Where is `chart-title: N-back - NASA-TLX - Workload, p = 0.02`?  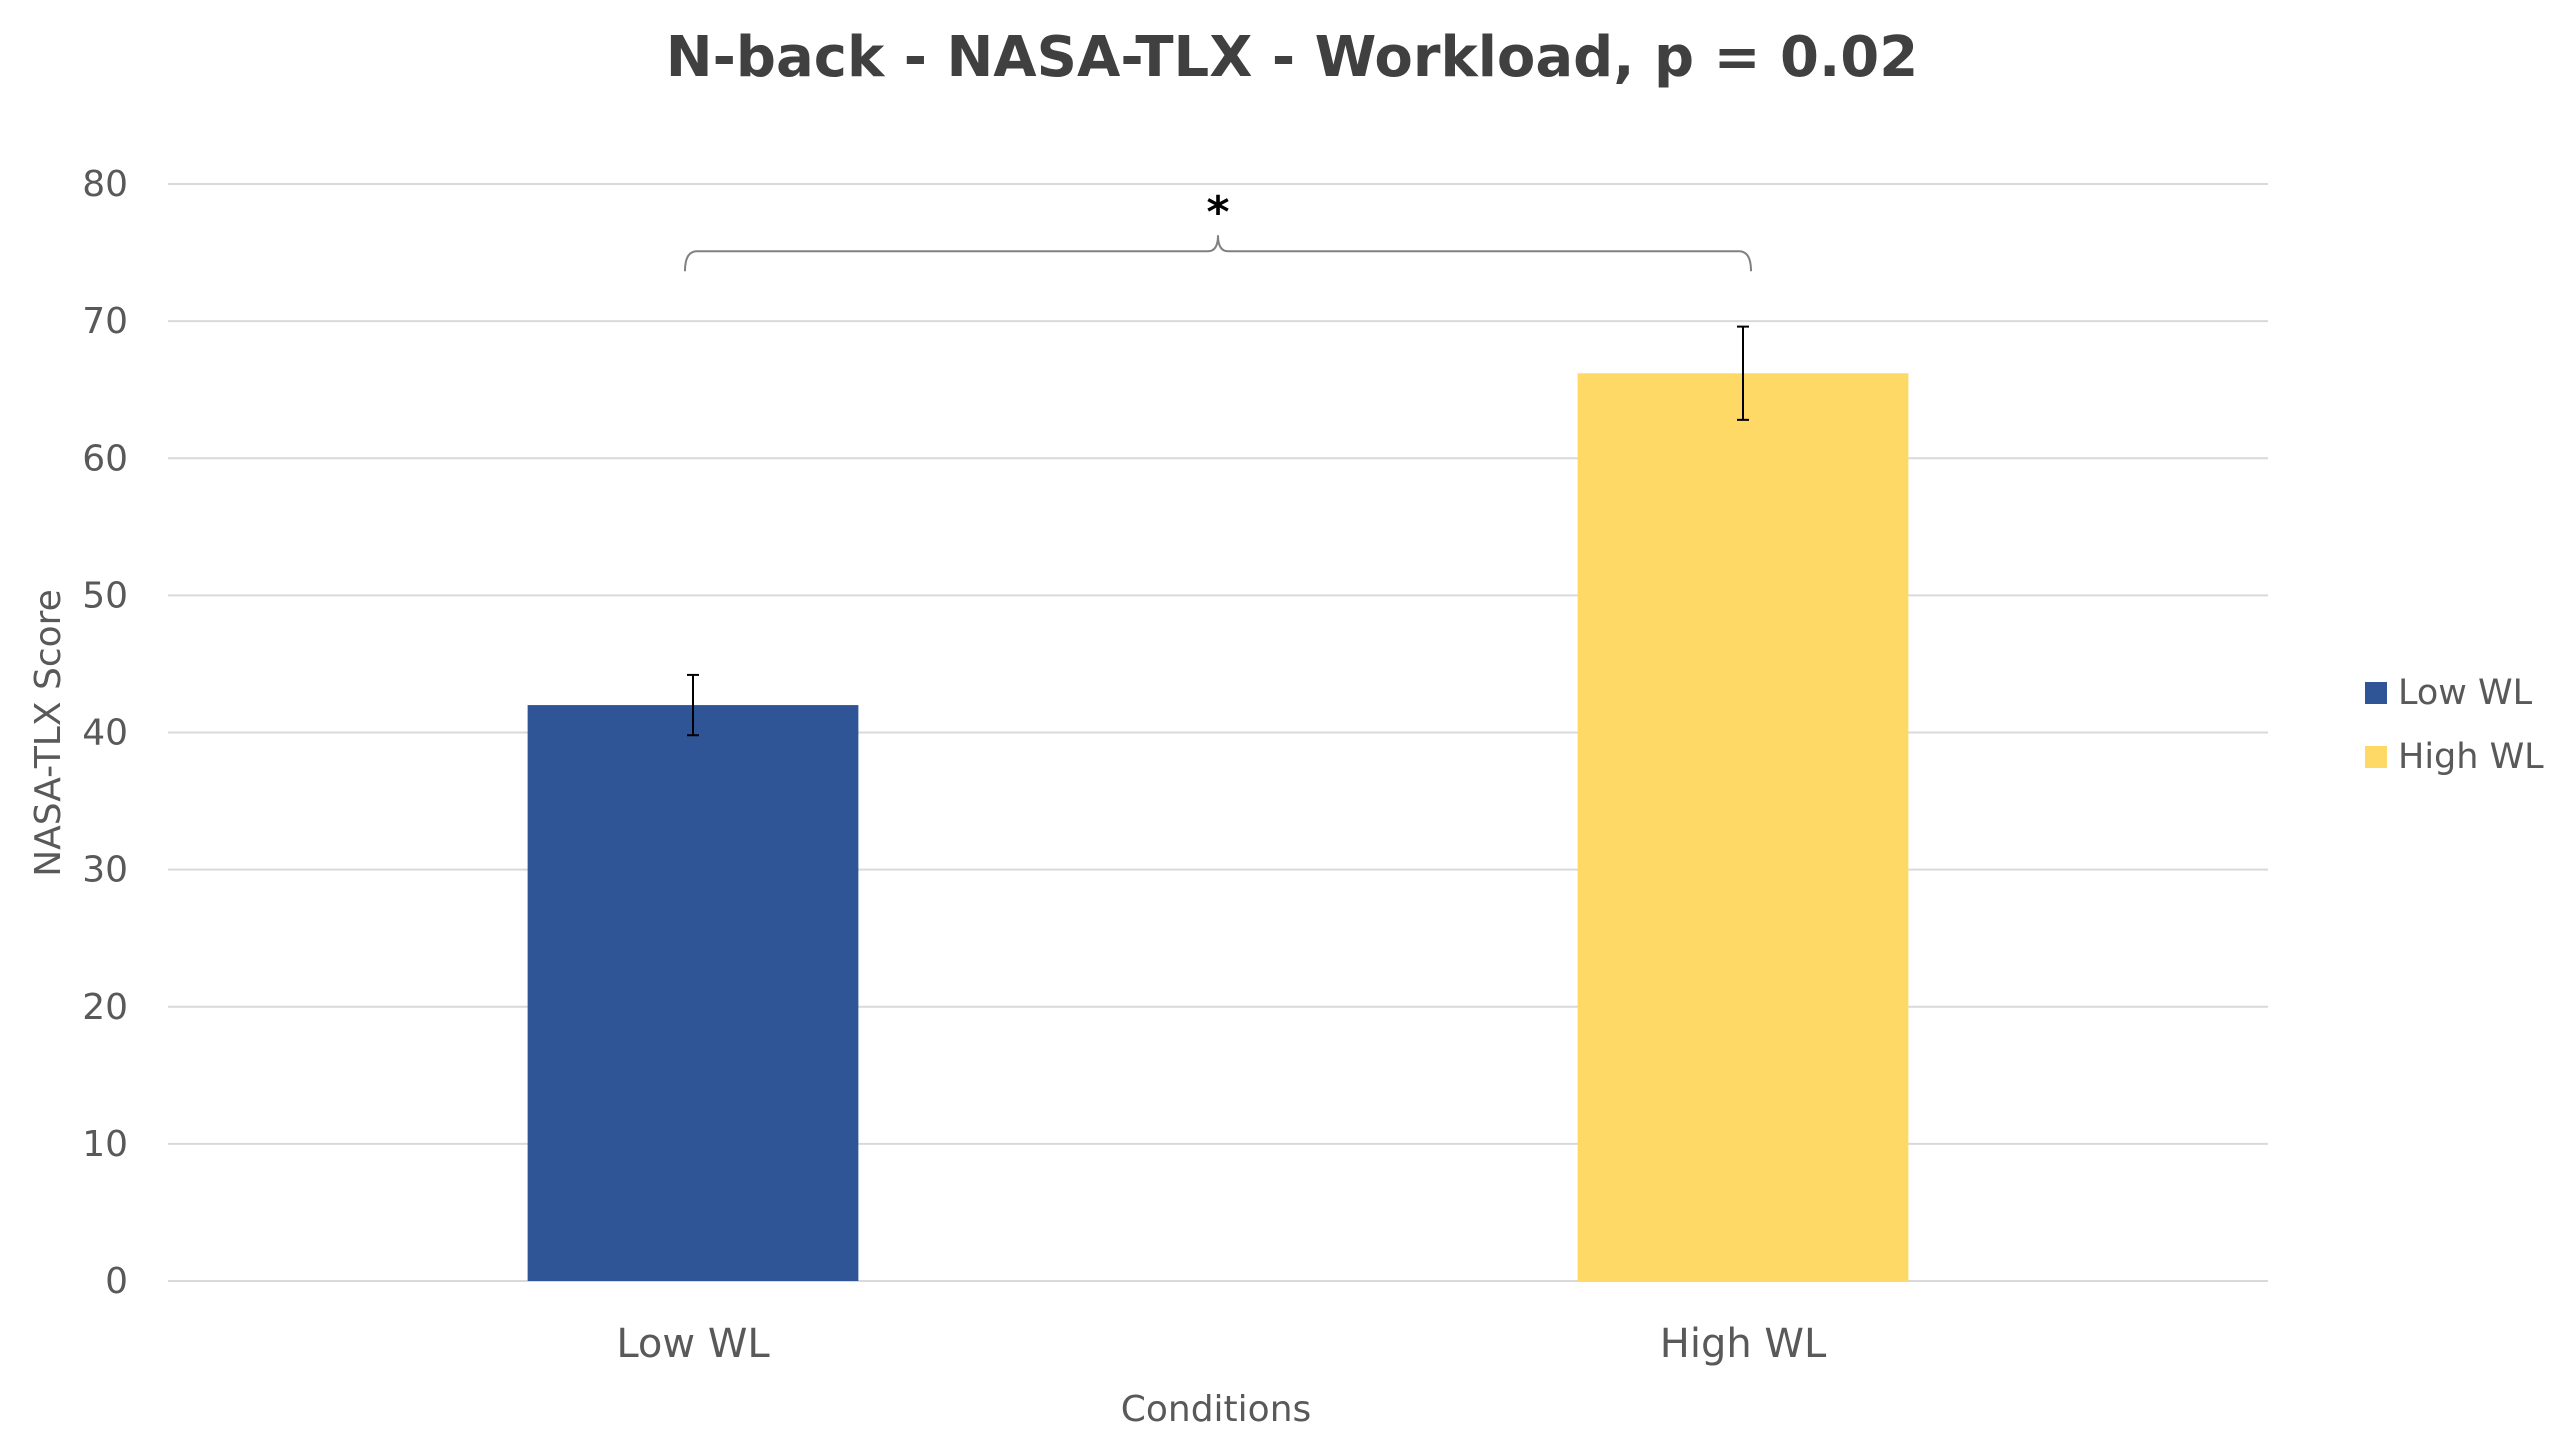
chart-title: N-back - NASA-TLX - Workload, p = 0.02 is located at coordinates (1292, 57).